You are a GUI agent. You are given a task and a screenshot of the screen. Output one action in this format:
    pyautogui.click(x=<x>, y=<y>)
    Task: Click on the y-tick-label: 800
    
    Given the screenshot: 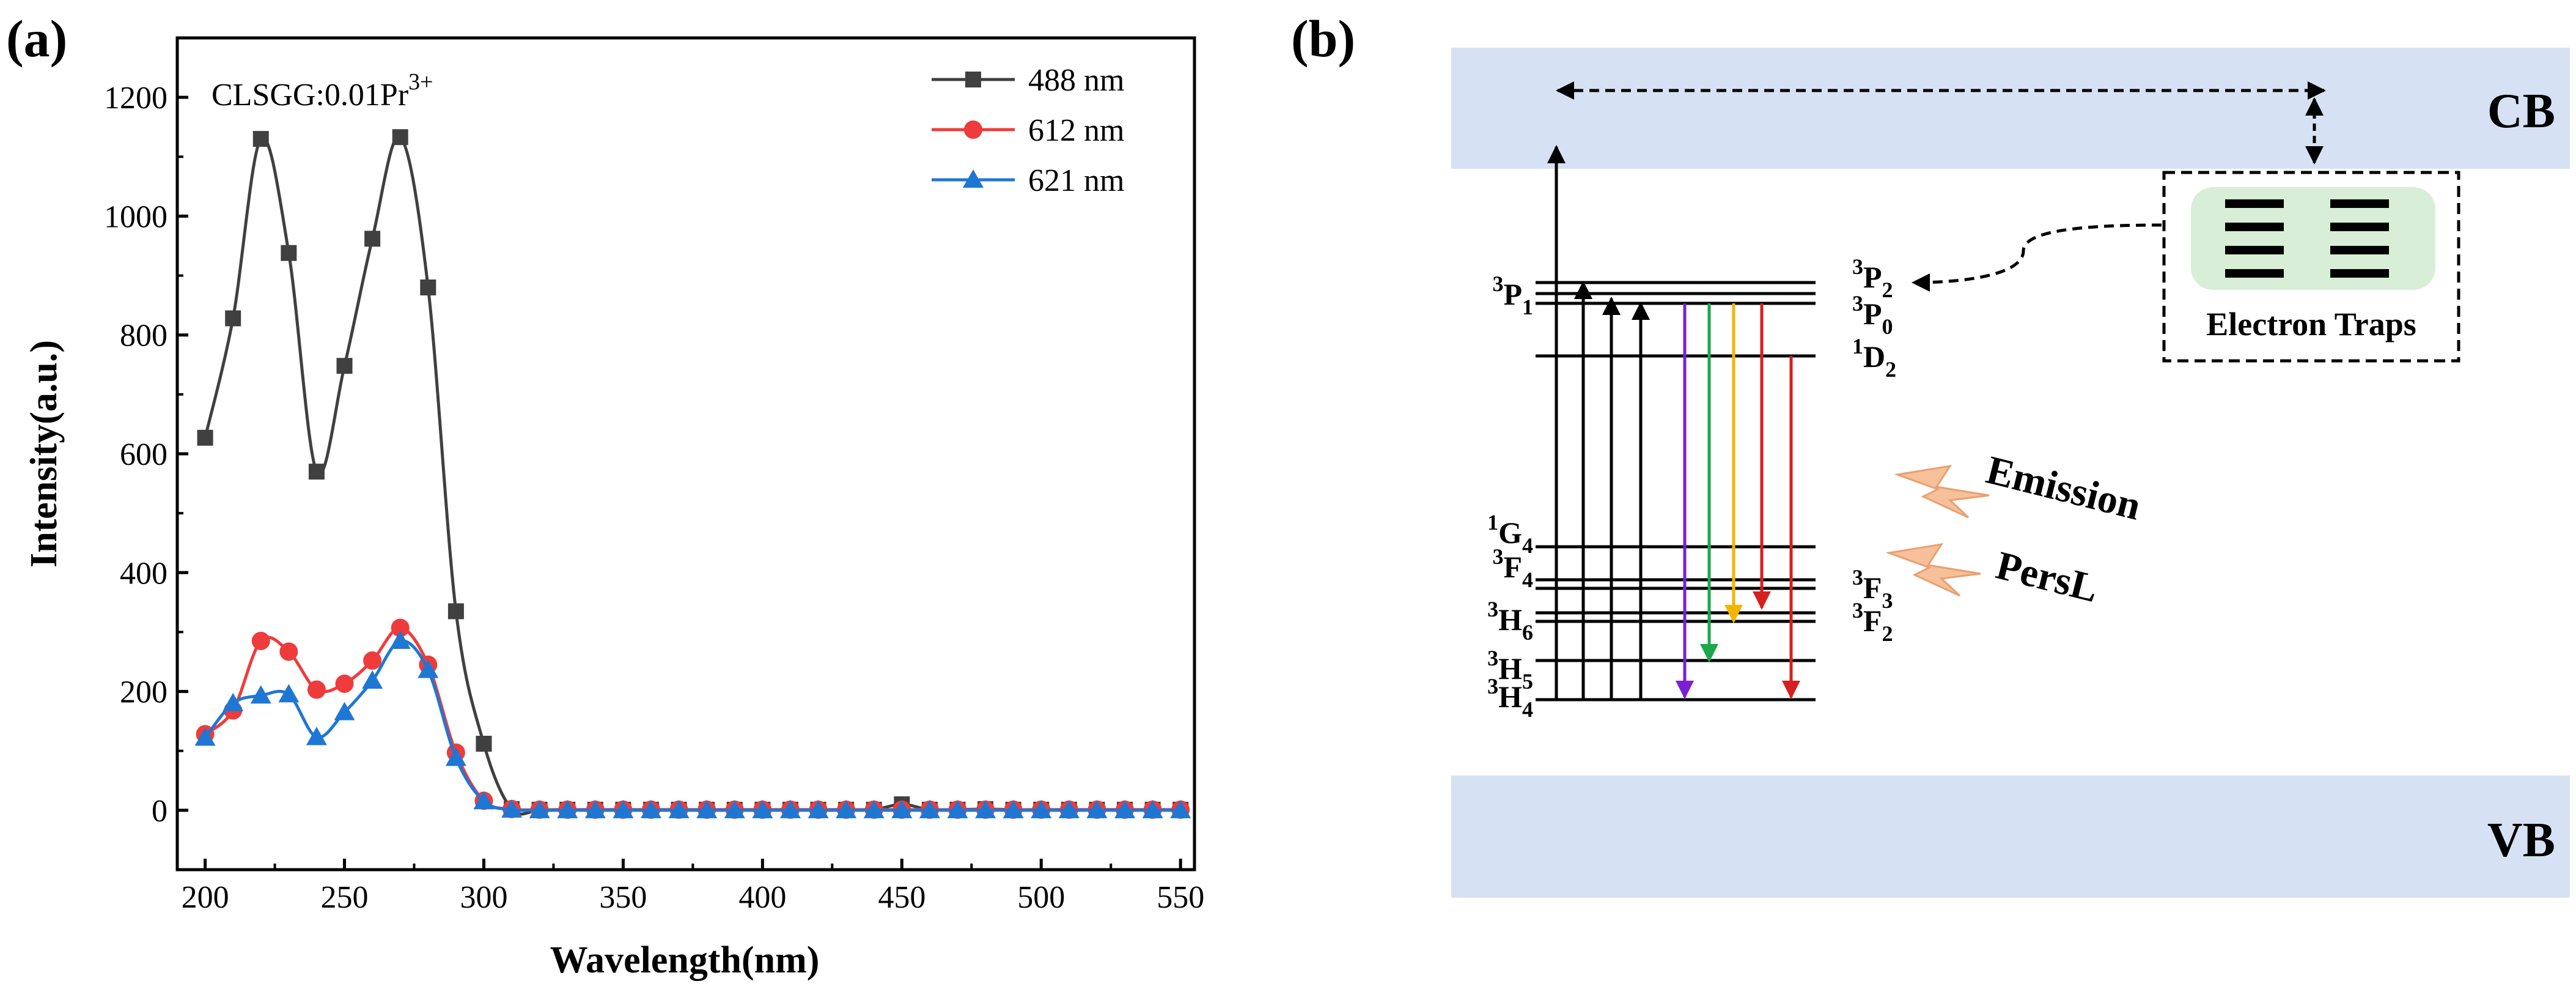 What is the action you would take?
    pyautogui.click(x=143, y=336)
    